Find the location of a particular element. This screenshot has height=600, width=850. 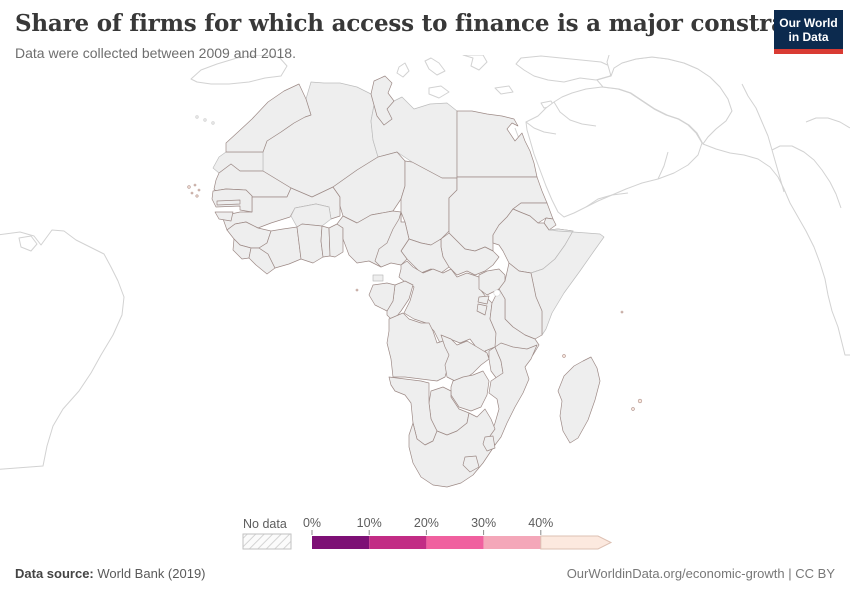

country-guinea-bissau is located at coordinates (224, 216).